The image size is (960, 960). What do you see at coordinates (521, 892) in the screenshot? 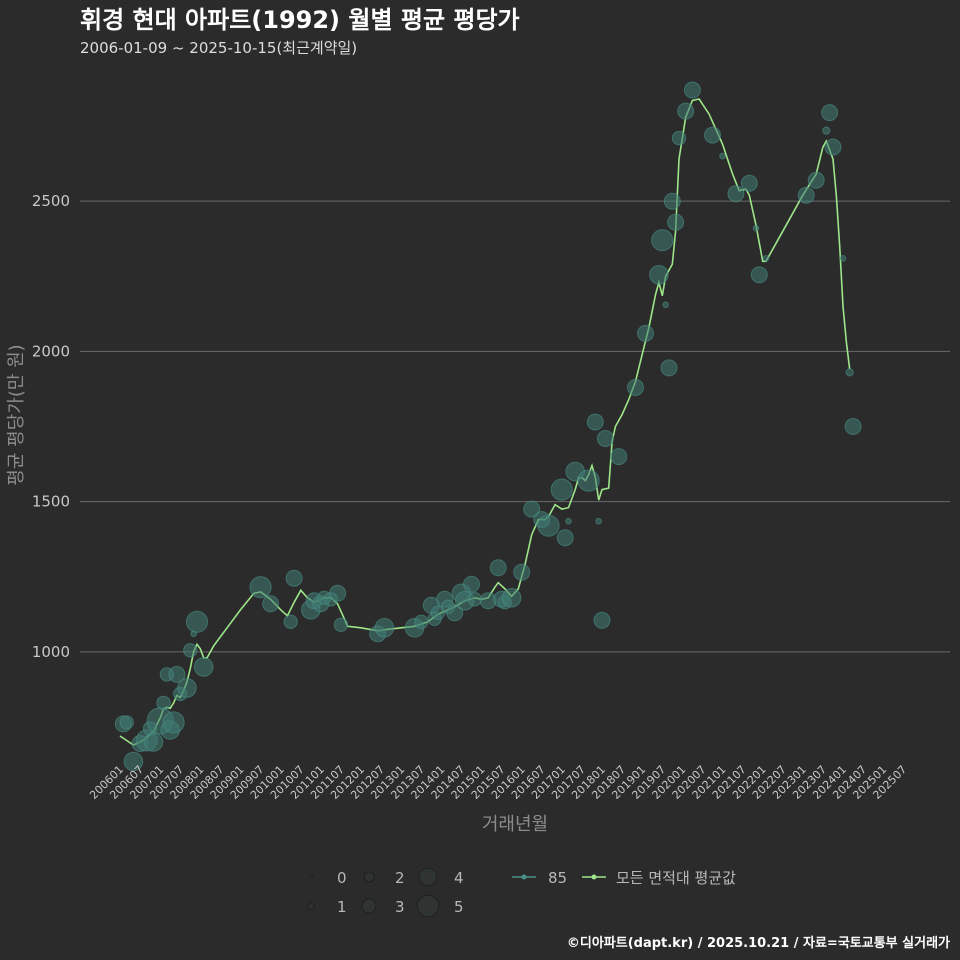
I see `legend: 0 1 2 3 4 5 85 모든 면적대 평균값` at bounding box center [521, 892].